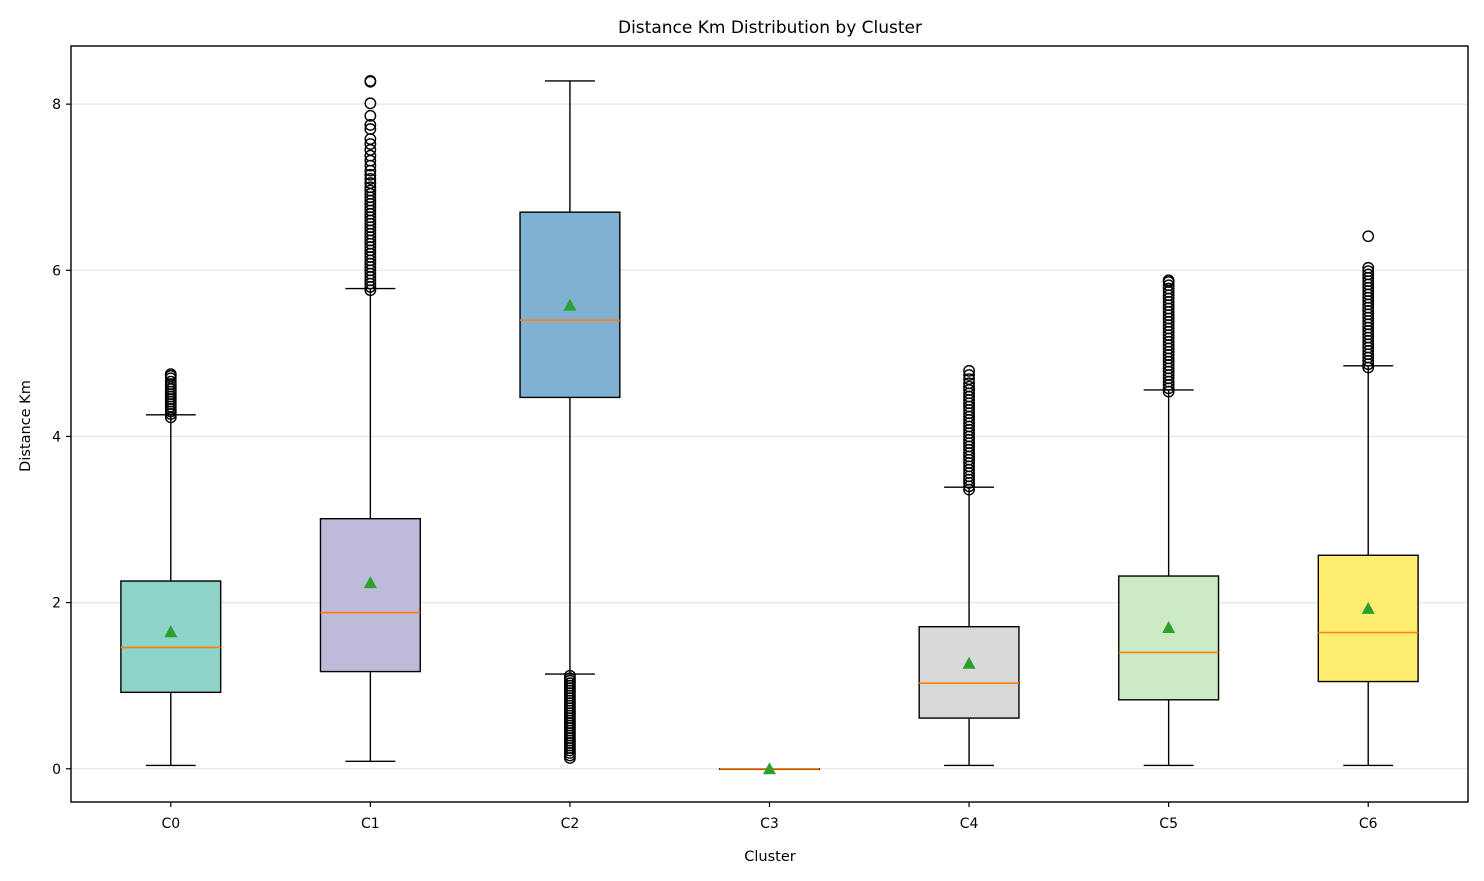 The image size is (1484, 881). Describe the element at coordinates (1368, 824) in the screenshot. I see `x-tick-label: C6` at that location.